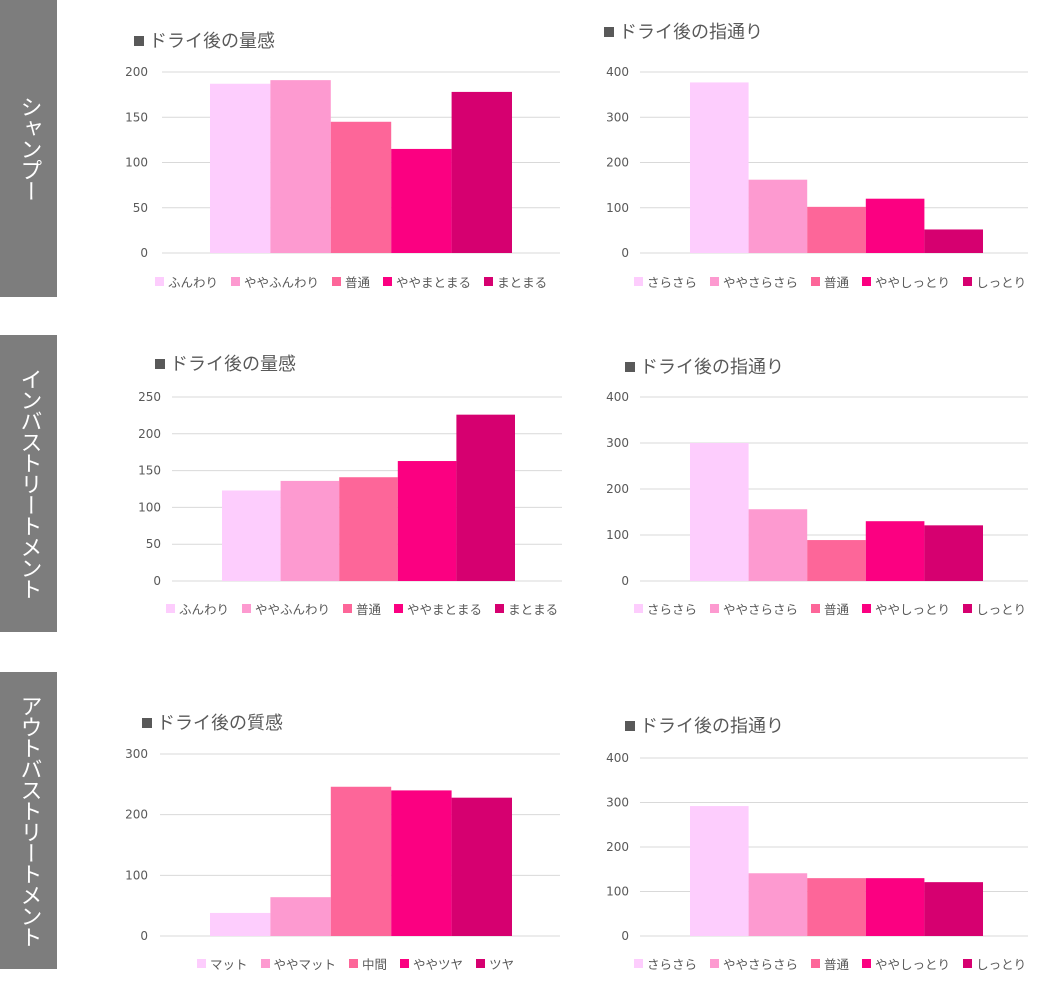  I want to click on chart-title: ドライ後の指通り, so click(704, 366).